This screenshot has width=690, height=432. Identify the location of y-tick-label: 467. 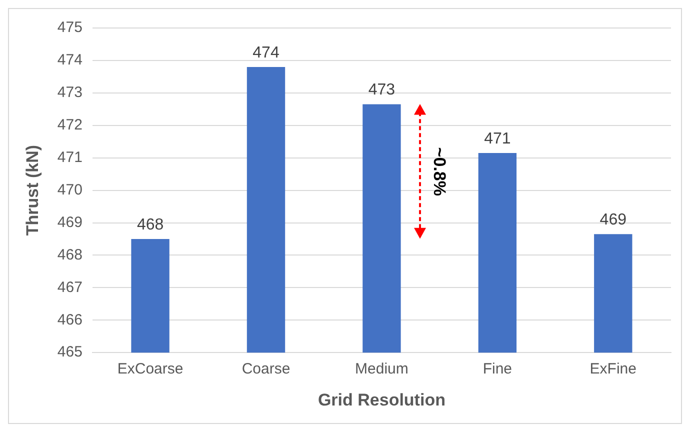
(69, 287).